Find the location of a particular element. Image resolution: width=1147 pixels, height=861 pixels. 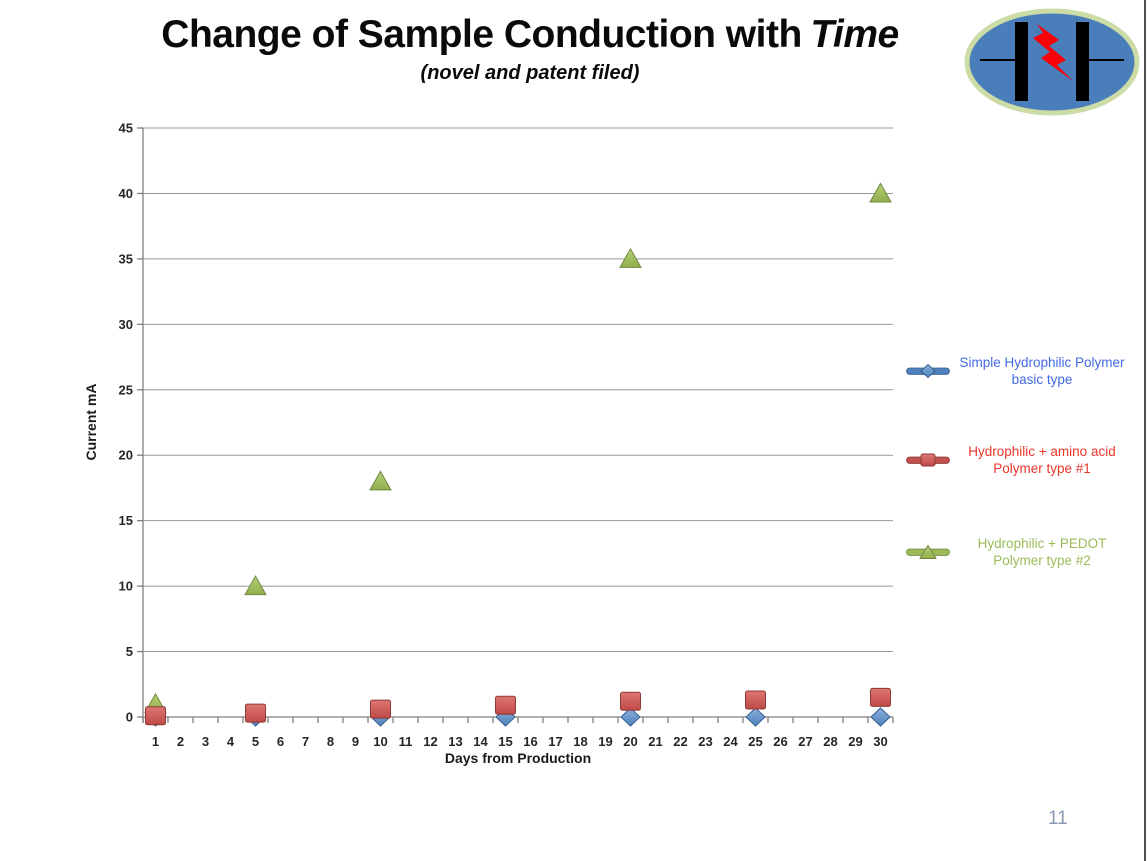

x-tick-label: 29 is located at coordinates (855, 741).